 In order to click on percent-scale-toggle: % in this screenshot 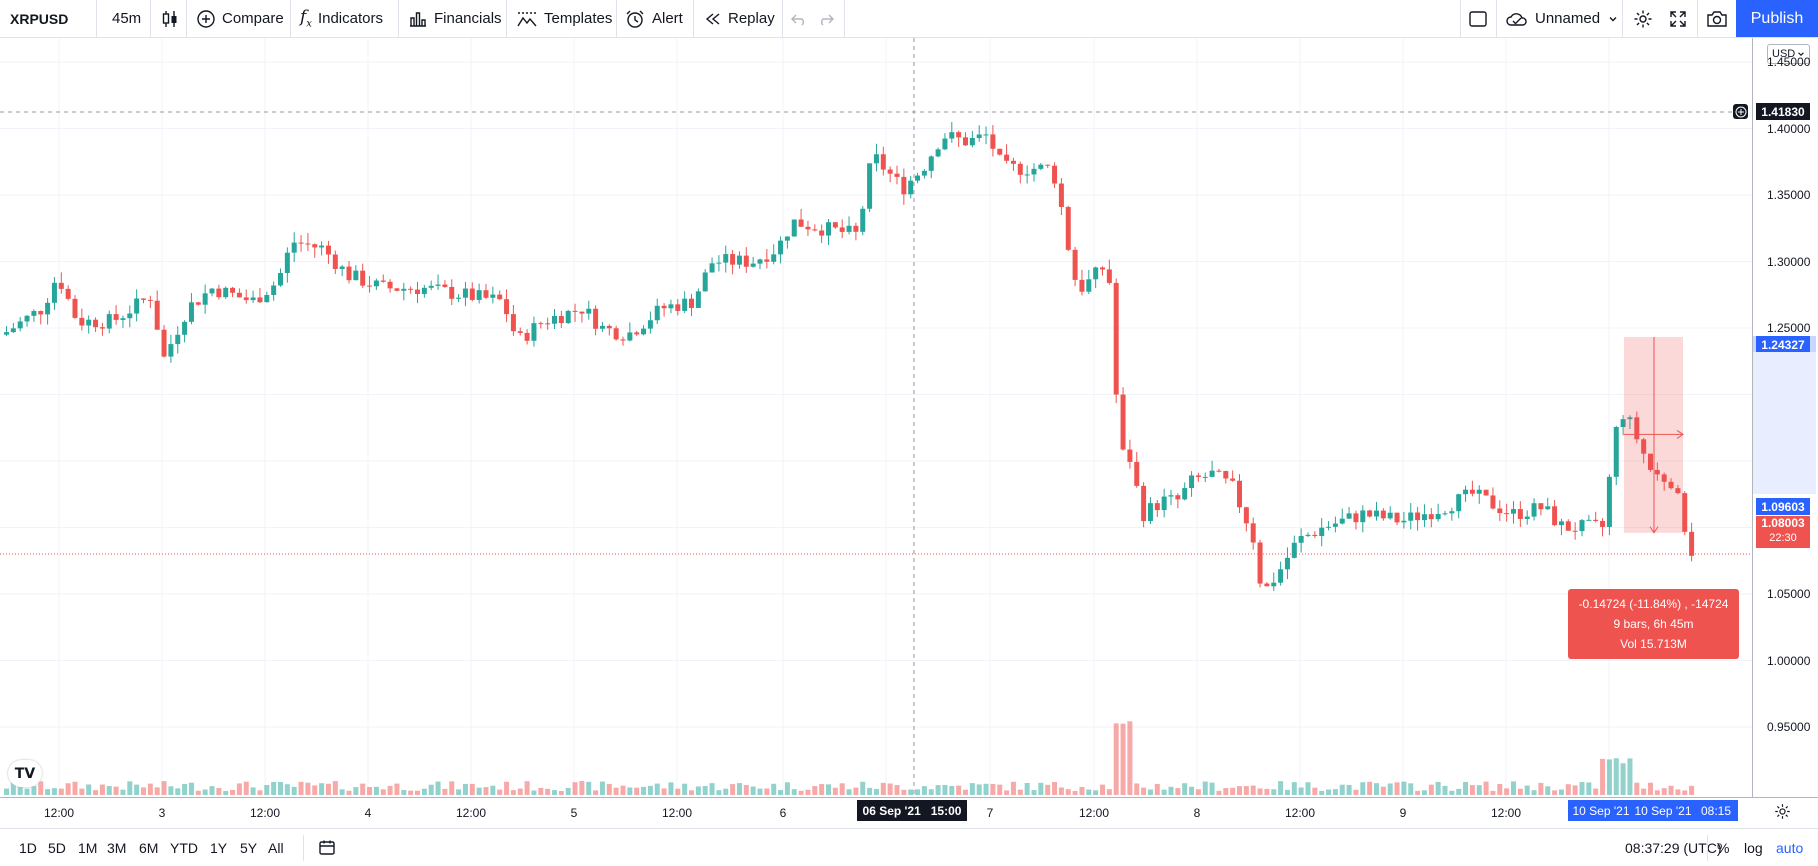, I will do `click(1723, 847)`.